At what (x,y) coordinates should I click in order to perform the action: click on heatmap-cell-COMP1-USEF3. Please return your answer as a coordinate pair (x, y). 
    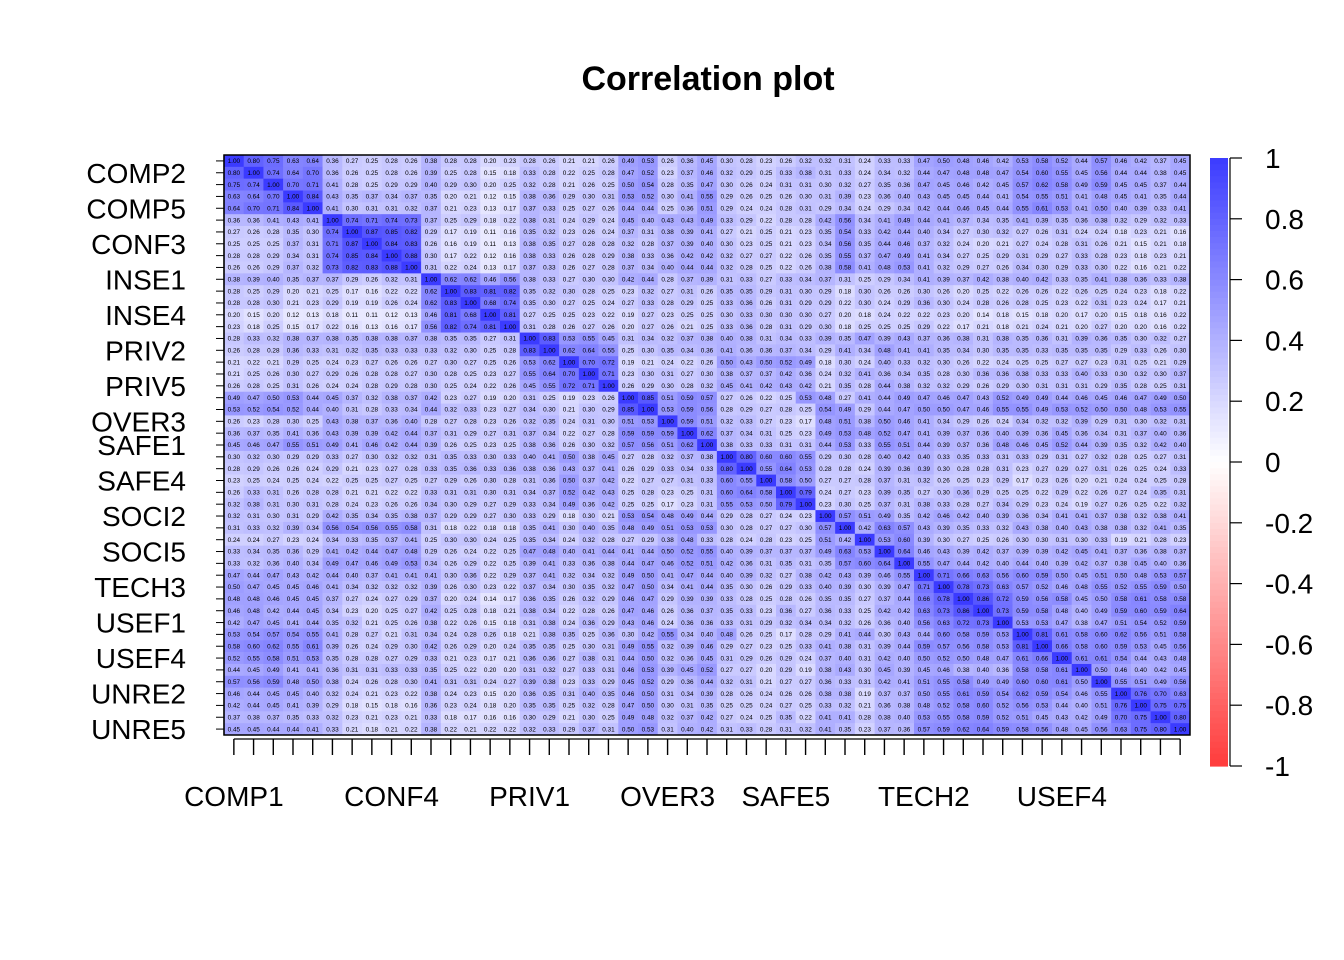
    Looking at the image, I should click on (1042, 161).